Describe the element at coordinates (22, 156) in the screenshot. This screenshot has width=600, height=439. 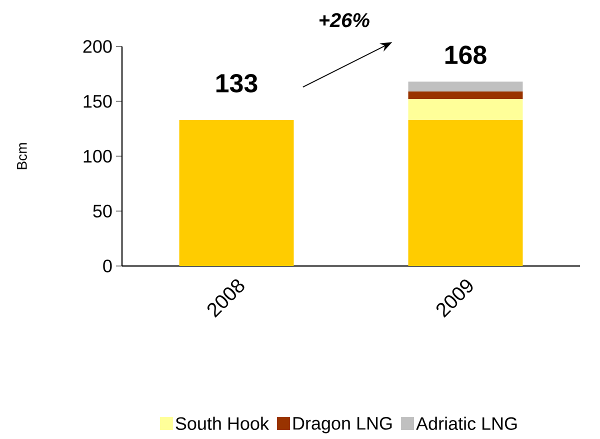
I see `y-axis-title: Bcm` at that location.